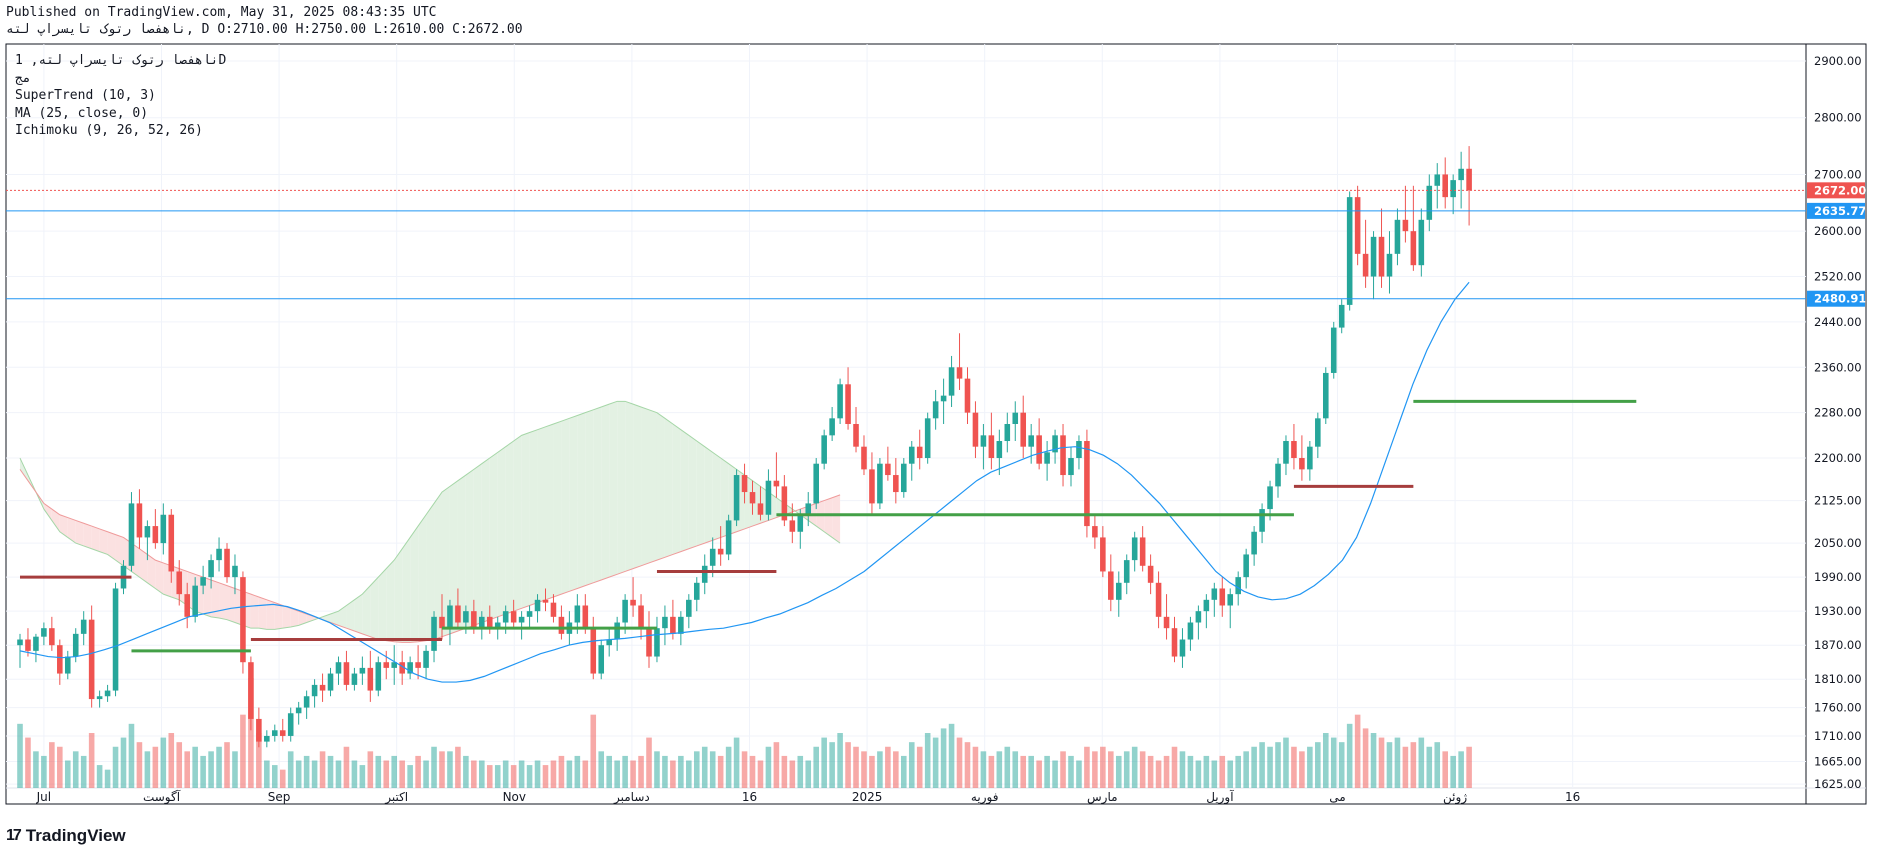 The height and width of the screenshot is (858, 1878). Describe the element at coordinates (66, 836) in the screenshot. I see `tradingview-brand: 17 TradingView` at that location.